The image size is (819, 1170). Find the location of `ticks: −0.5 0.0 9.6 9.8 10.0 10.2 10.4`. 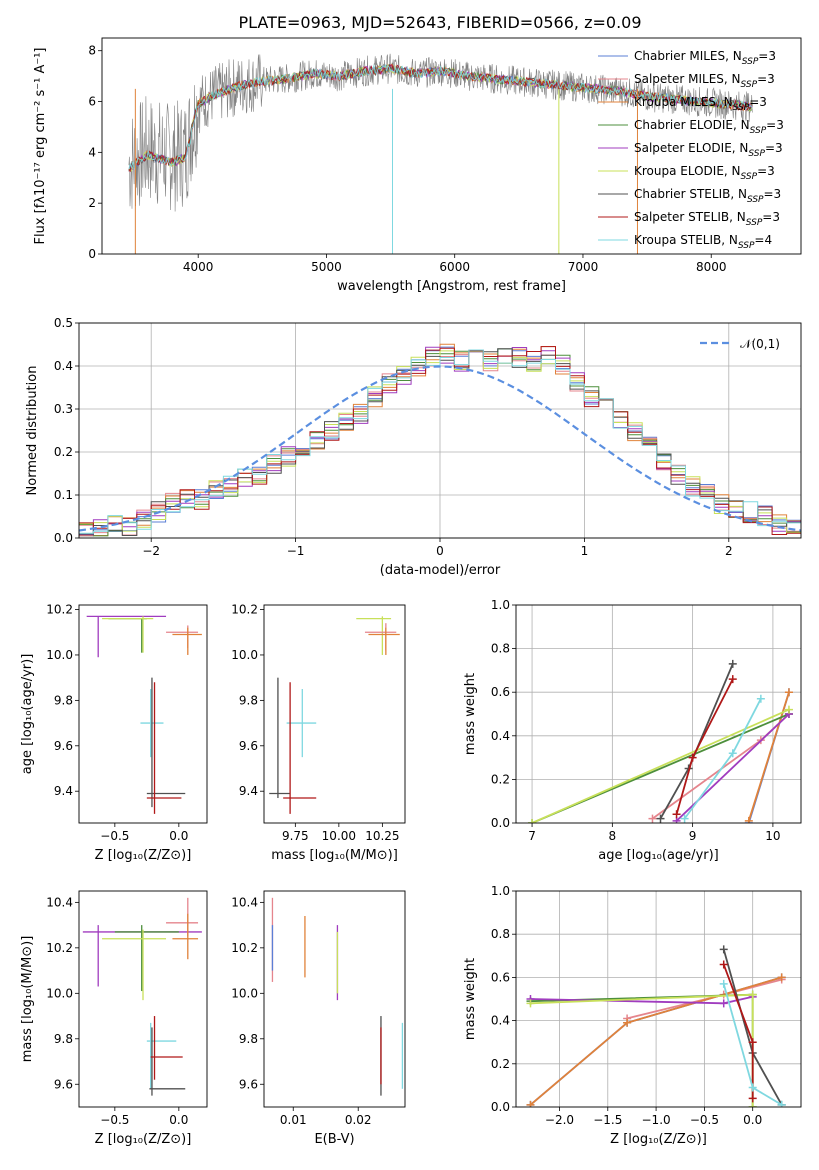

ticks: −0.5 0.0 9.6 9.8 10.0 10.2 10.4 is located at coordinates (117, 1011).